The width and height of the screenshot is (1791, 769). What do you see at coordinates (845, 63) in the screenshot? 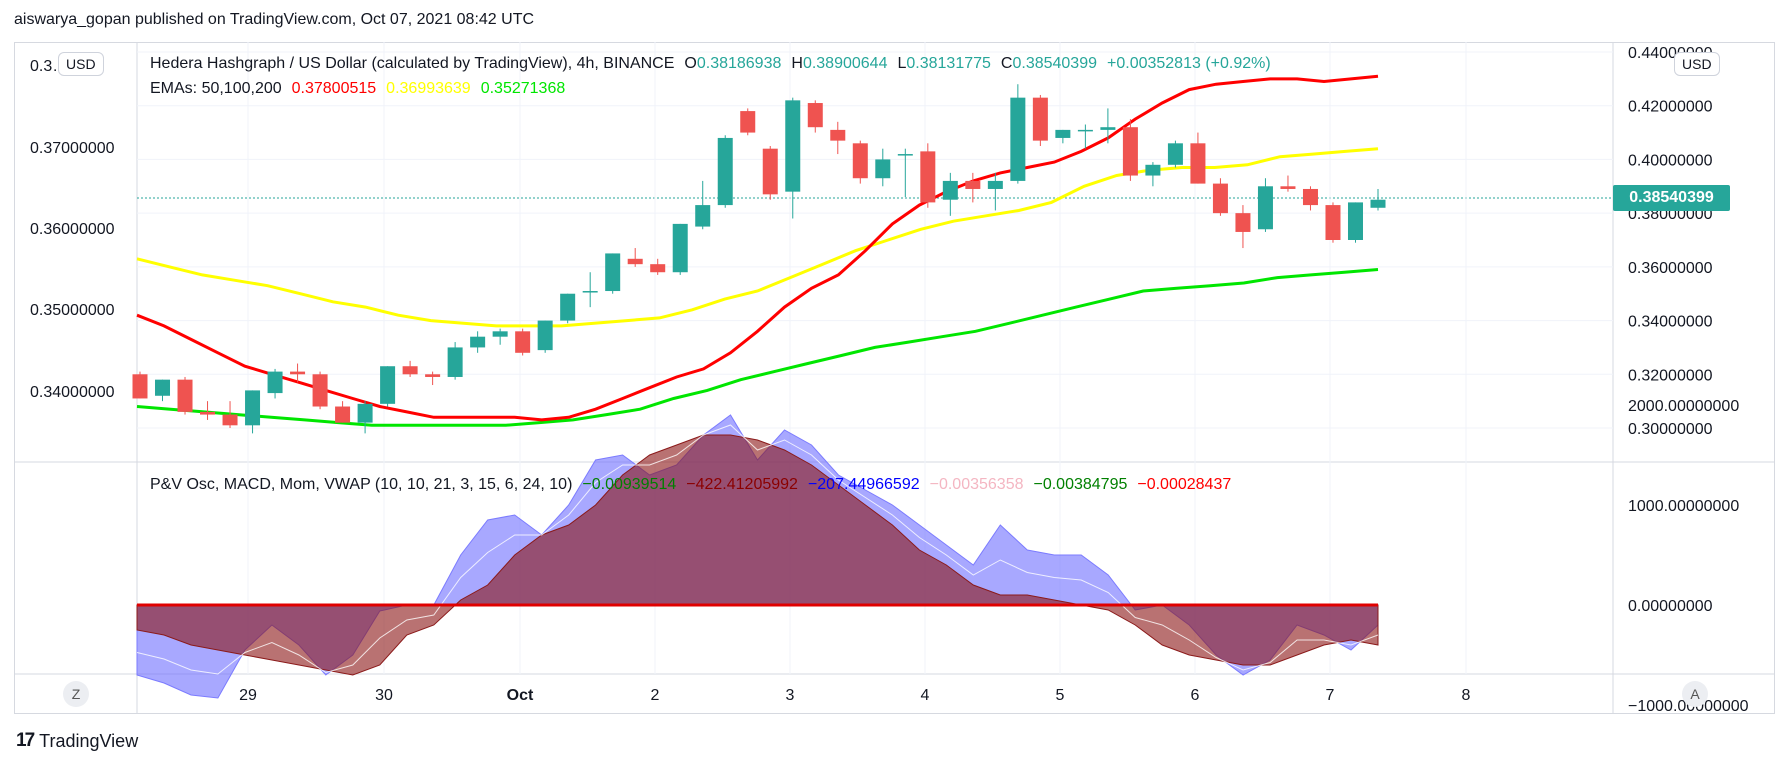
I see `high-value: 0.38900644` at bounding box center [845, 63].